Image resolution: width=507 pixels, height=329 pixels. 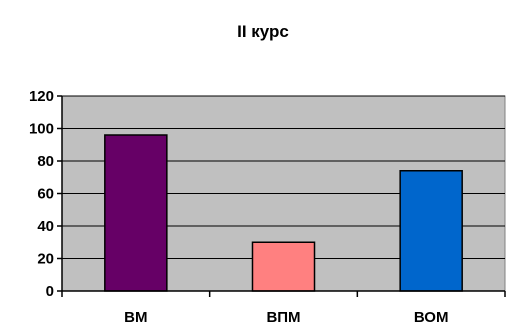 I want to click on y-tick-label: 20, so click(x=45, y=259).